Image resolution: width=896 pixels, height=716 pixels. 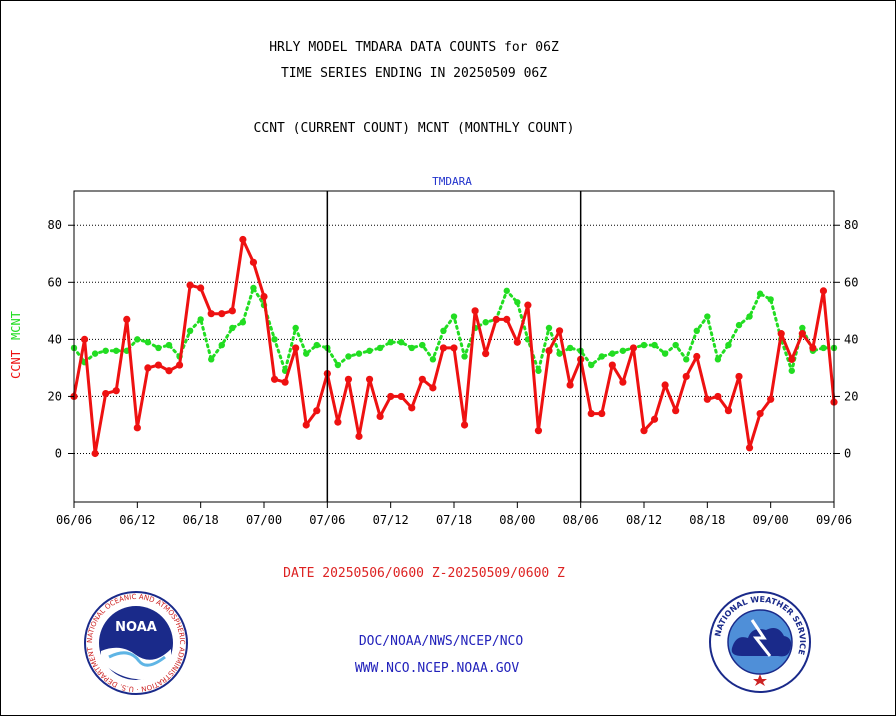 I want to click on y-tick-label-left: 40, so click(x=55, y=339).